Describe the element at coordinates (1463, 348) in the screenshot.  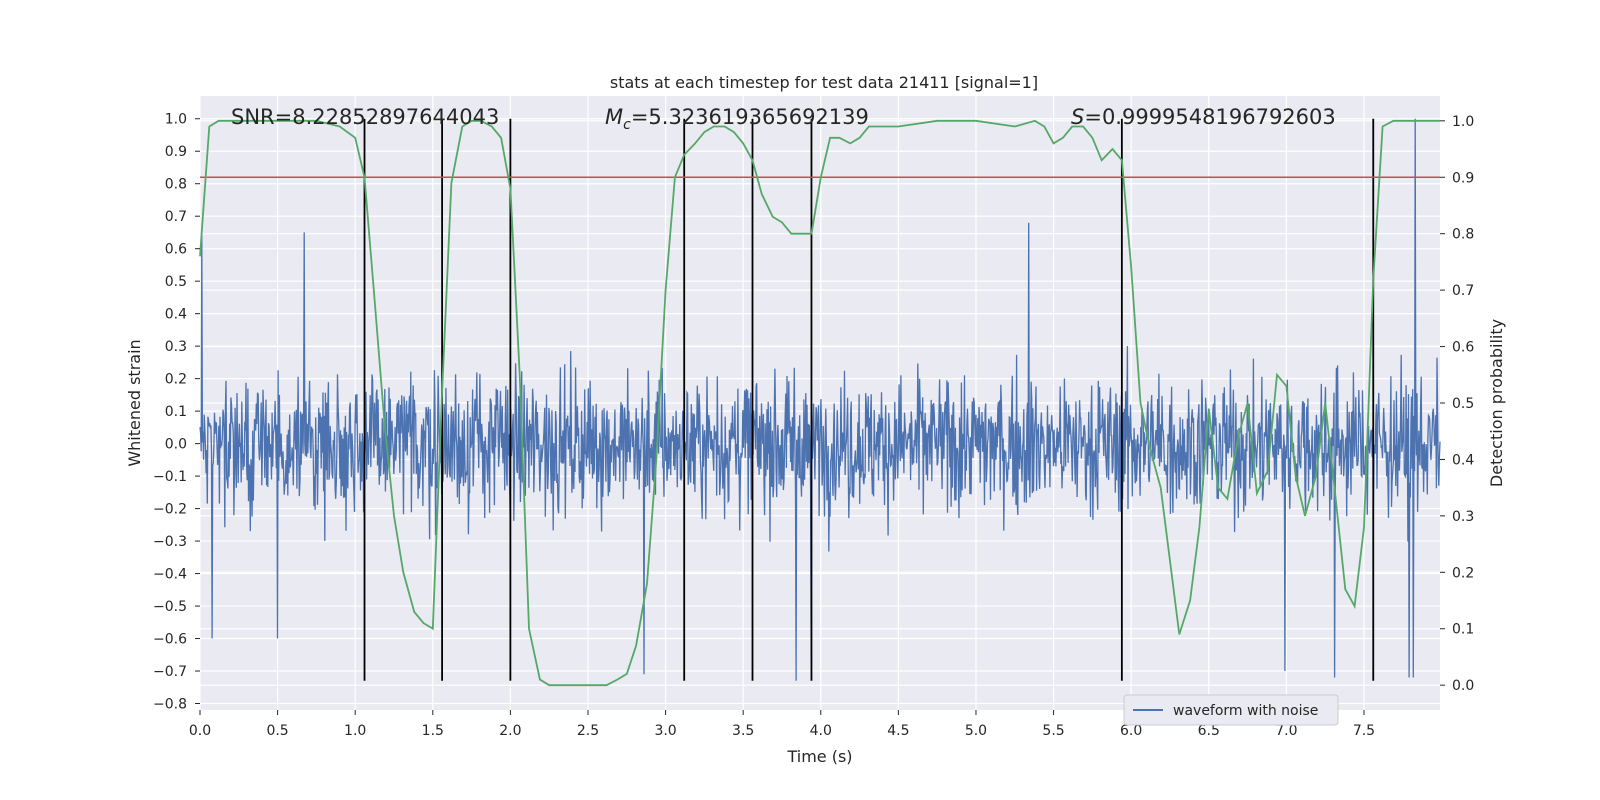
I see `y-right-tick-label-4: 0.6` at that location.